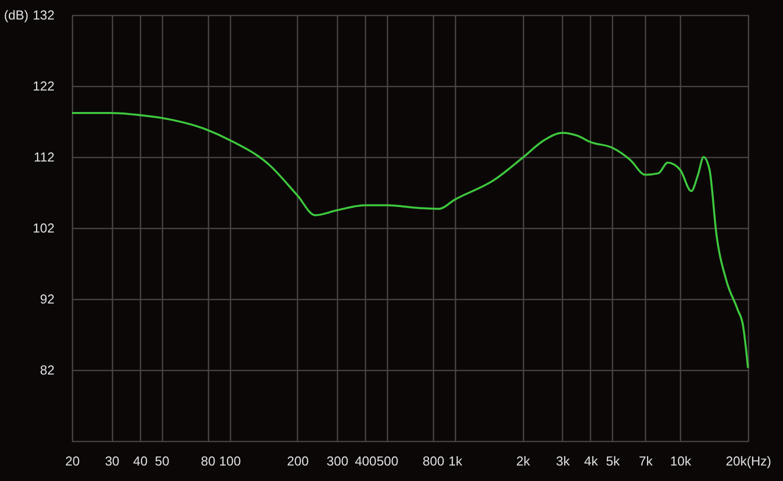 The image size is (783, 481). I want to click on x-tick-label: 200, so click(297, 461).